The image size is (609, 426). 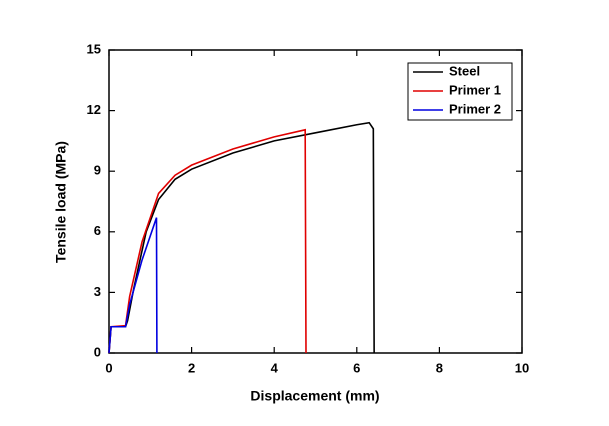 I want to click on x-axis-label: Displacement (mm), so click(x=314, y=396).